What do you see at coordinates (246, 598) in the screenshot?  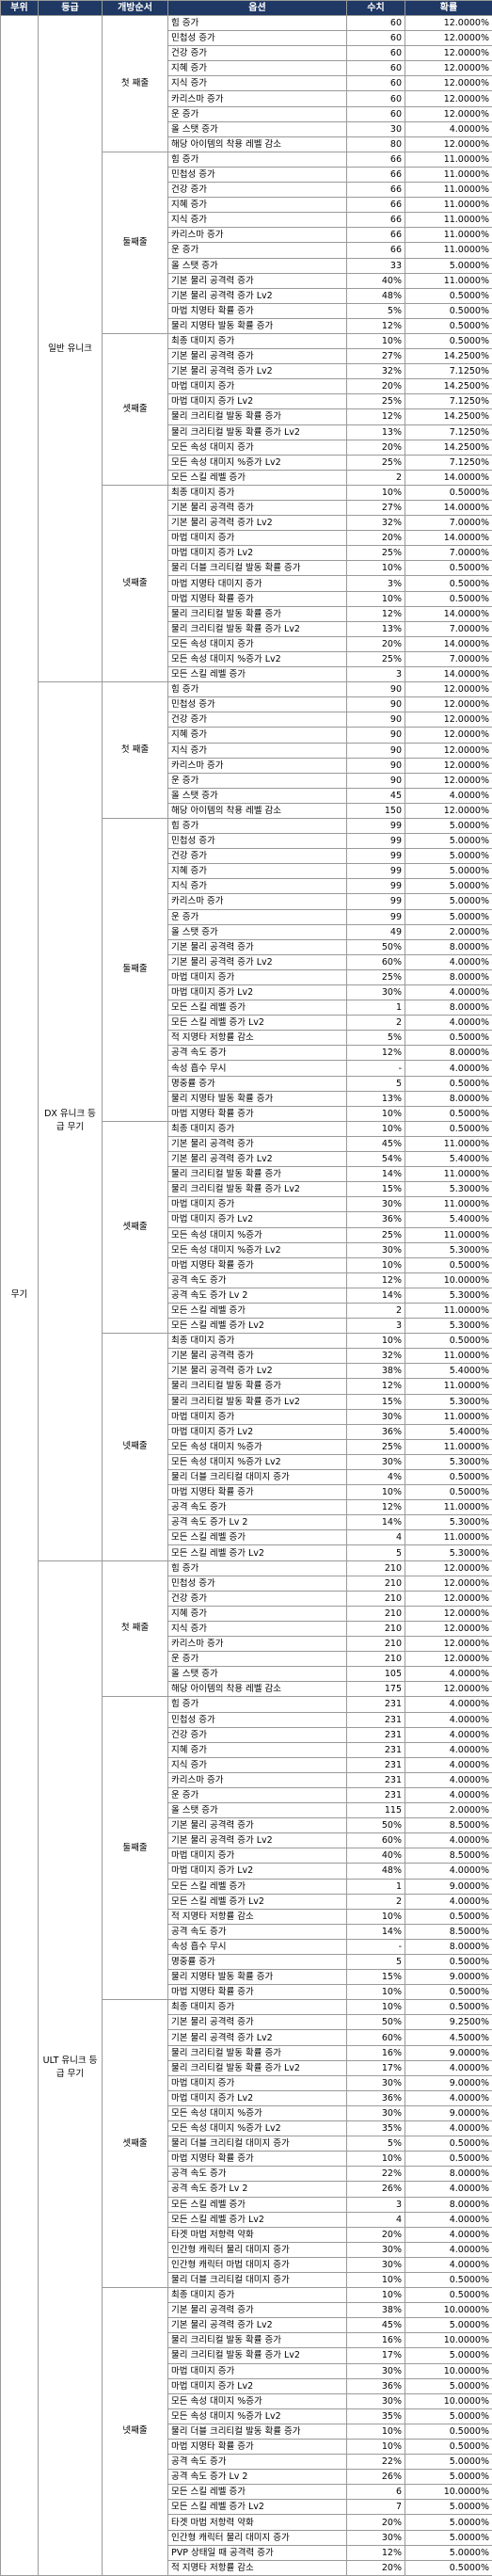 I see `table-row: 마법 지명타 확률 증가 10% 0.5000%` at bounding box center [246, 598].